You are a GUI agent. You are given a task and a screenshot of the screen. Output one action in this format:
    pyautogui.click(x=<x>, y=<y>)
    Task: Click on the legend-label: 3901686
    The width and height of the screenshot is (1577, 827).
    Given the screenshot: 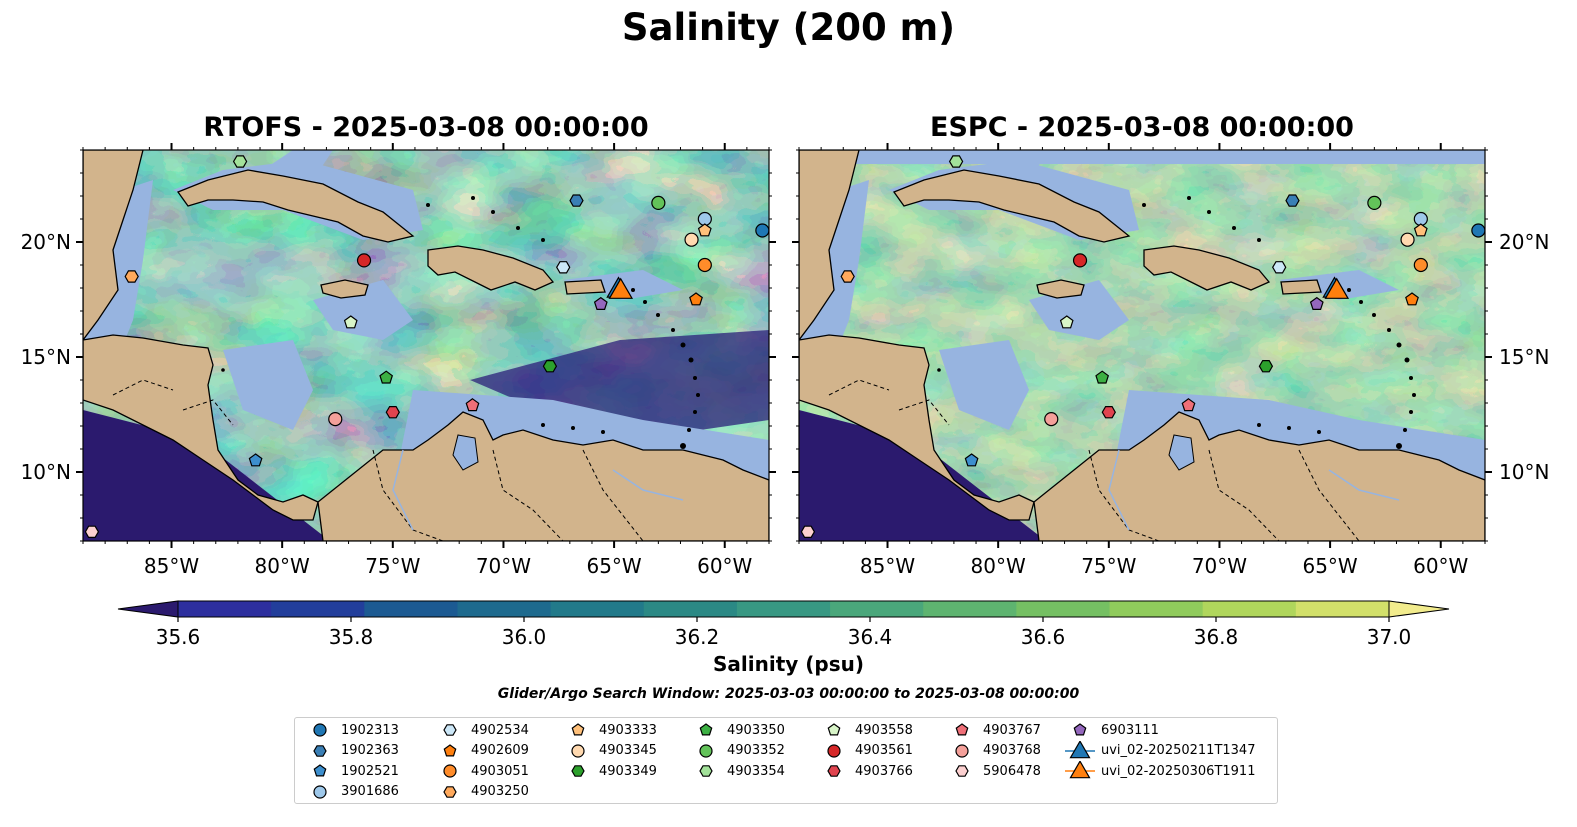 What is the action you would take?
    pyautogui.click(x=370, y=791)
    